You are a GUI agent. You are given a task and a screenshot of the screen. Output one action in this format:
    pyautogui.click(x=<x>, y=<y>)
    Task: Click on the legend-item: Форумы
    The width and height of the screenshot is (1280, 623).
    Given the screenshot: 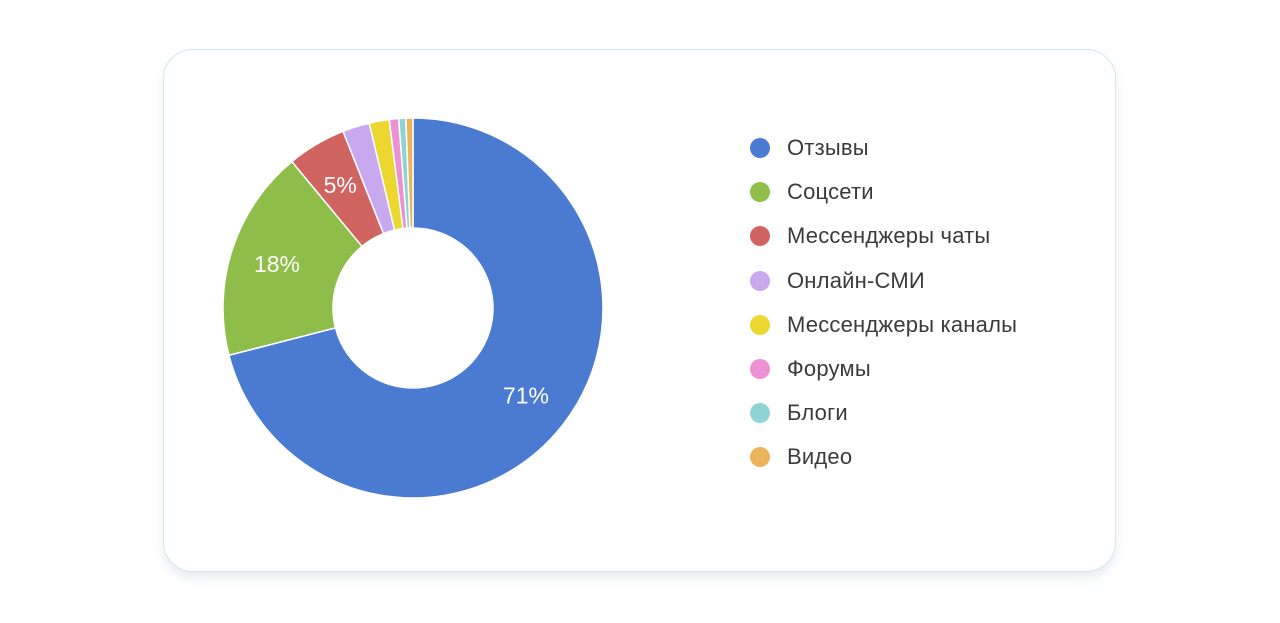 What is the action you would take?
    pyautogui.click(x=883, y=369)
    